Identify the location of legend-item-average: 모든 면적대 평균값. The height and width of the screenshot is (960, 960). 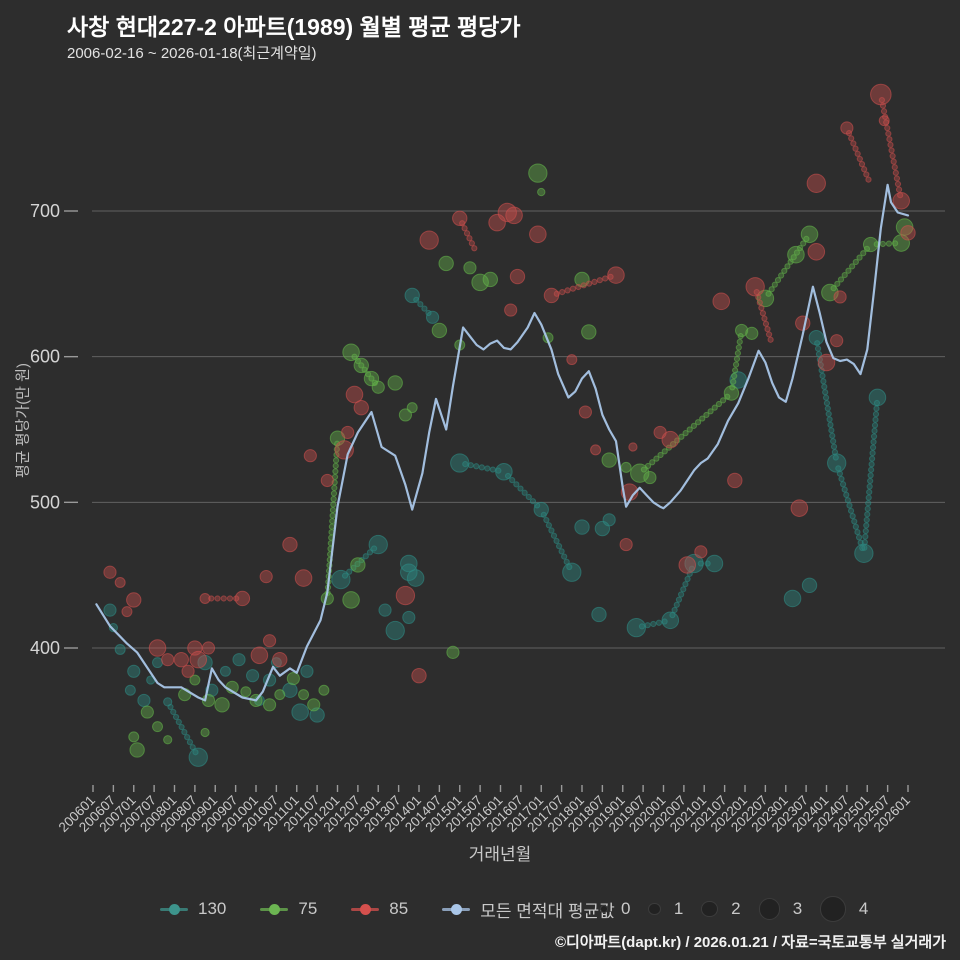
(528, 909).